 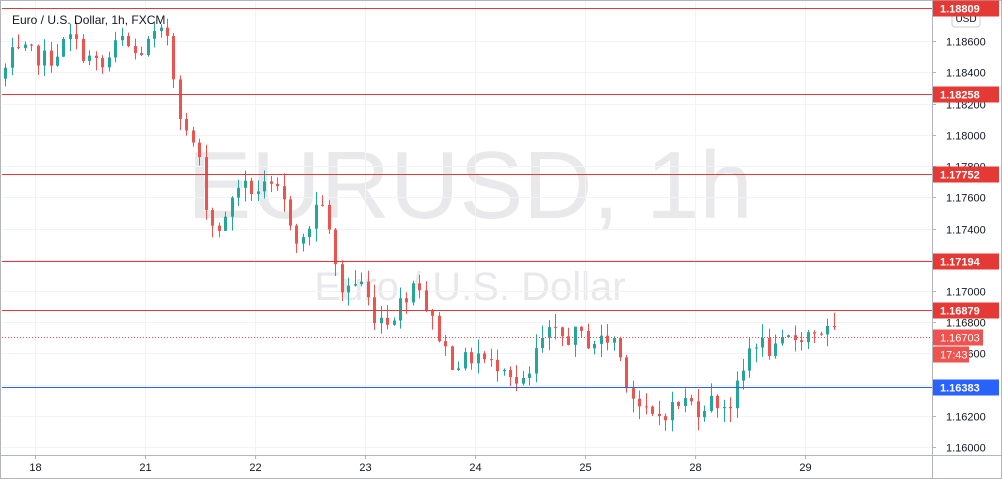 What do you see at coordinates (960, 10) in the screenshot?
I see `resistance-level-label: 1.18809` at bounding box center [960, 10].